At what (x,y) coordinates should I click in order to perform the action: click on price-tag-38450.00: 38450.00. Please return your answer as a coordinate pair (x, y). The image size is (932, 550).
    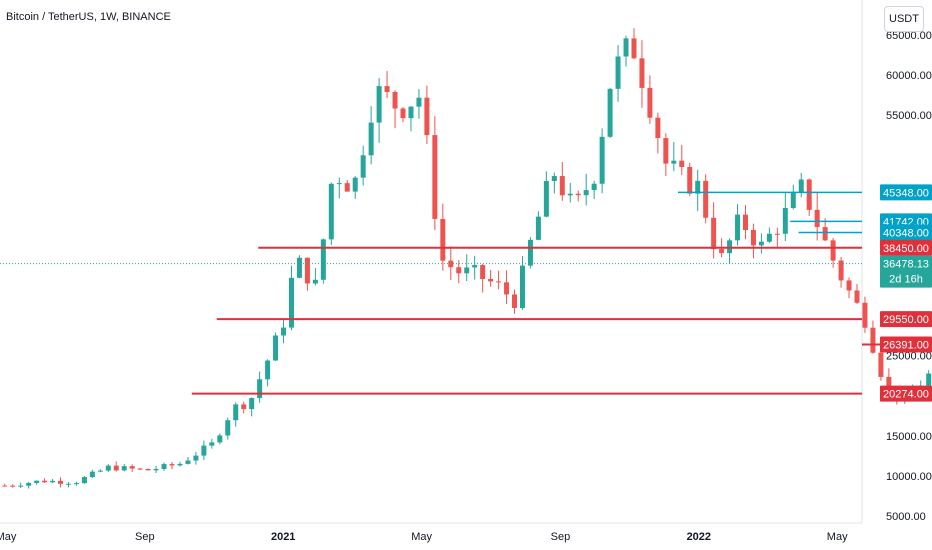
    Looking at the image, I should click on (906, 247).